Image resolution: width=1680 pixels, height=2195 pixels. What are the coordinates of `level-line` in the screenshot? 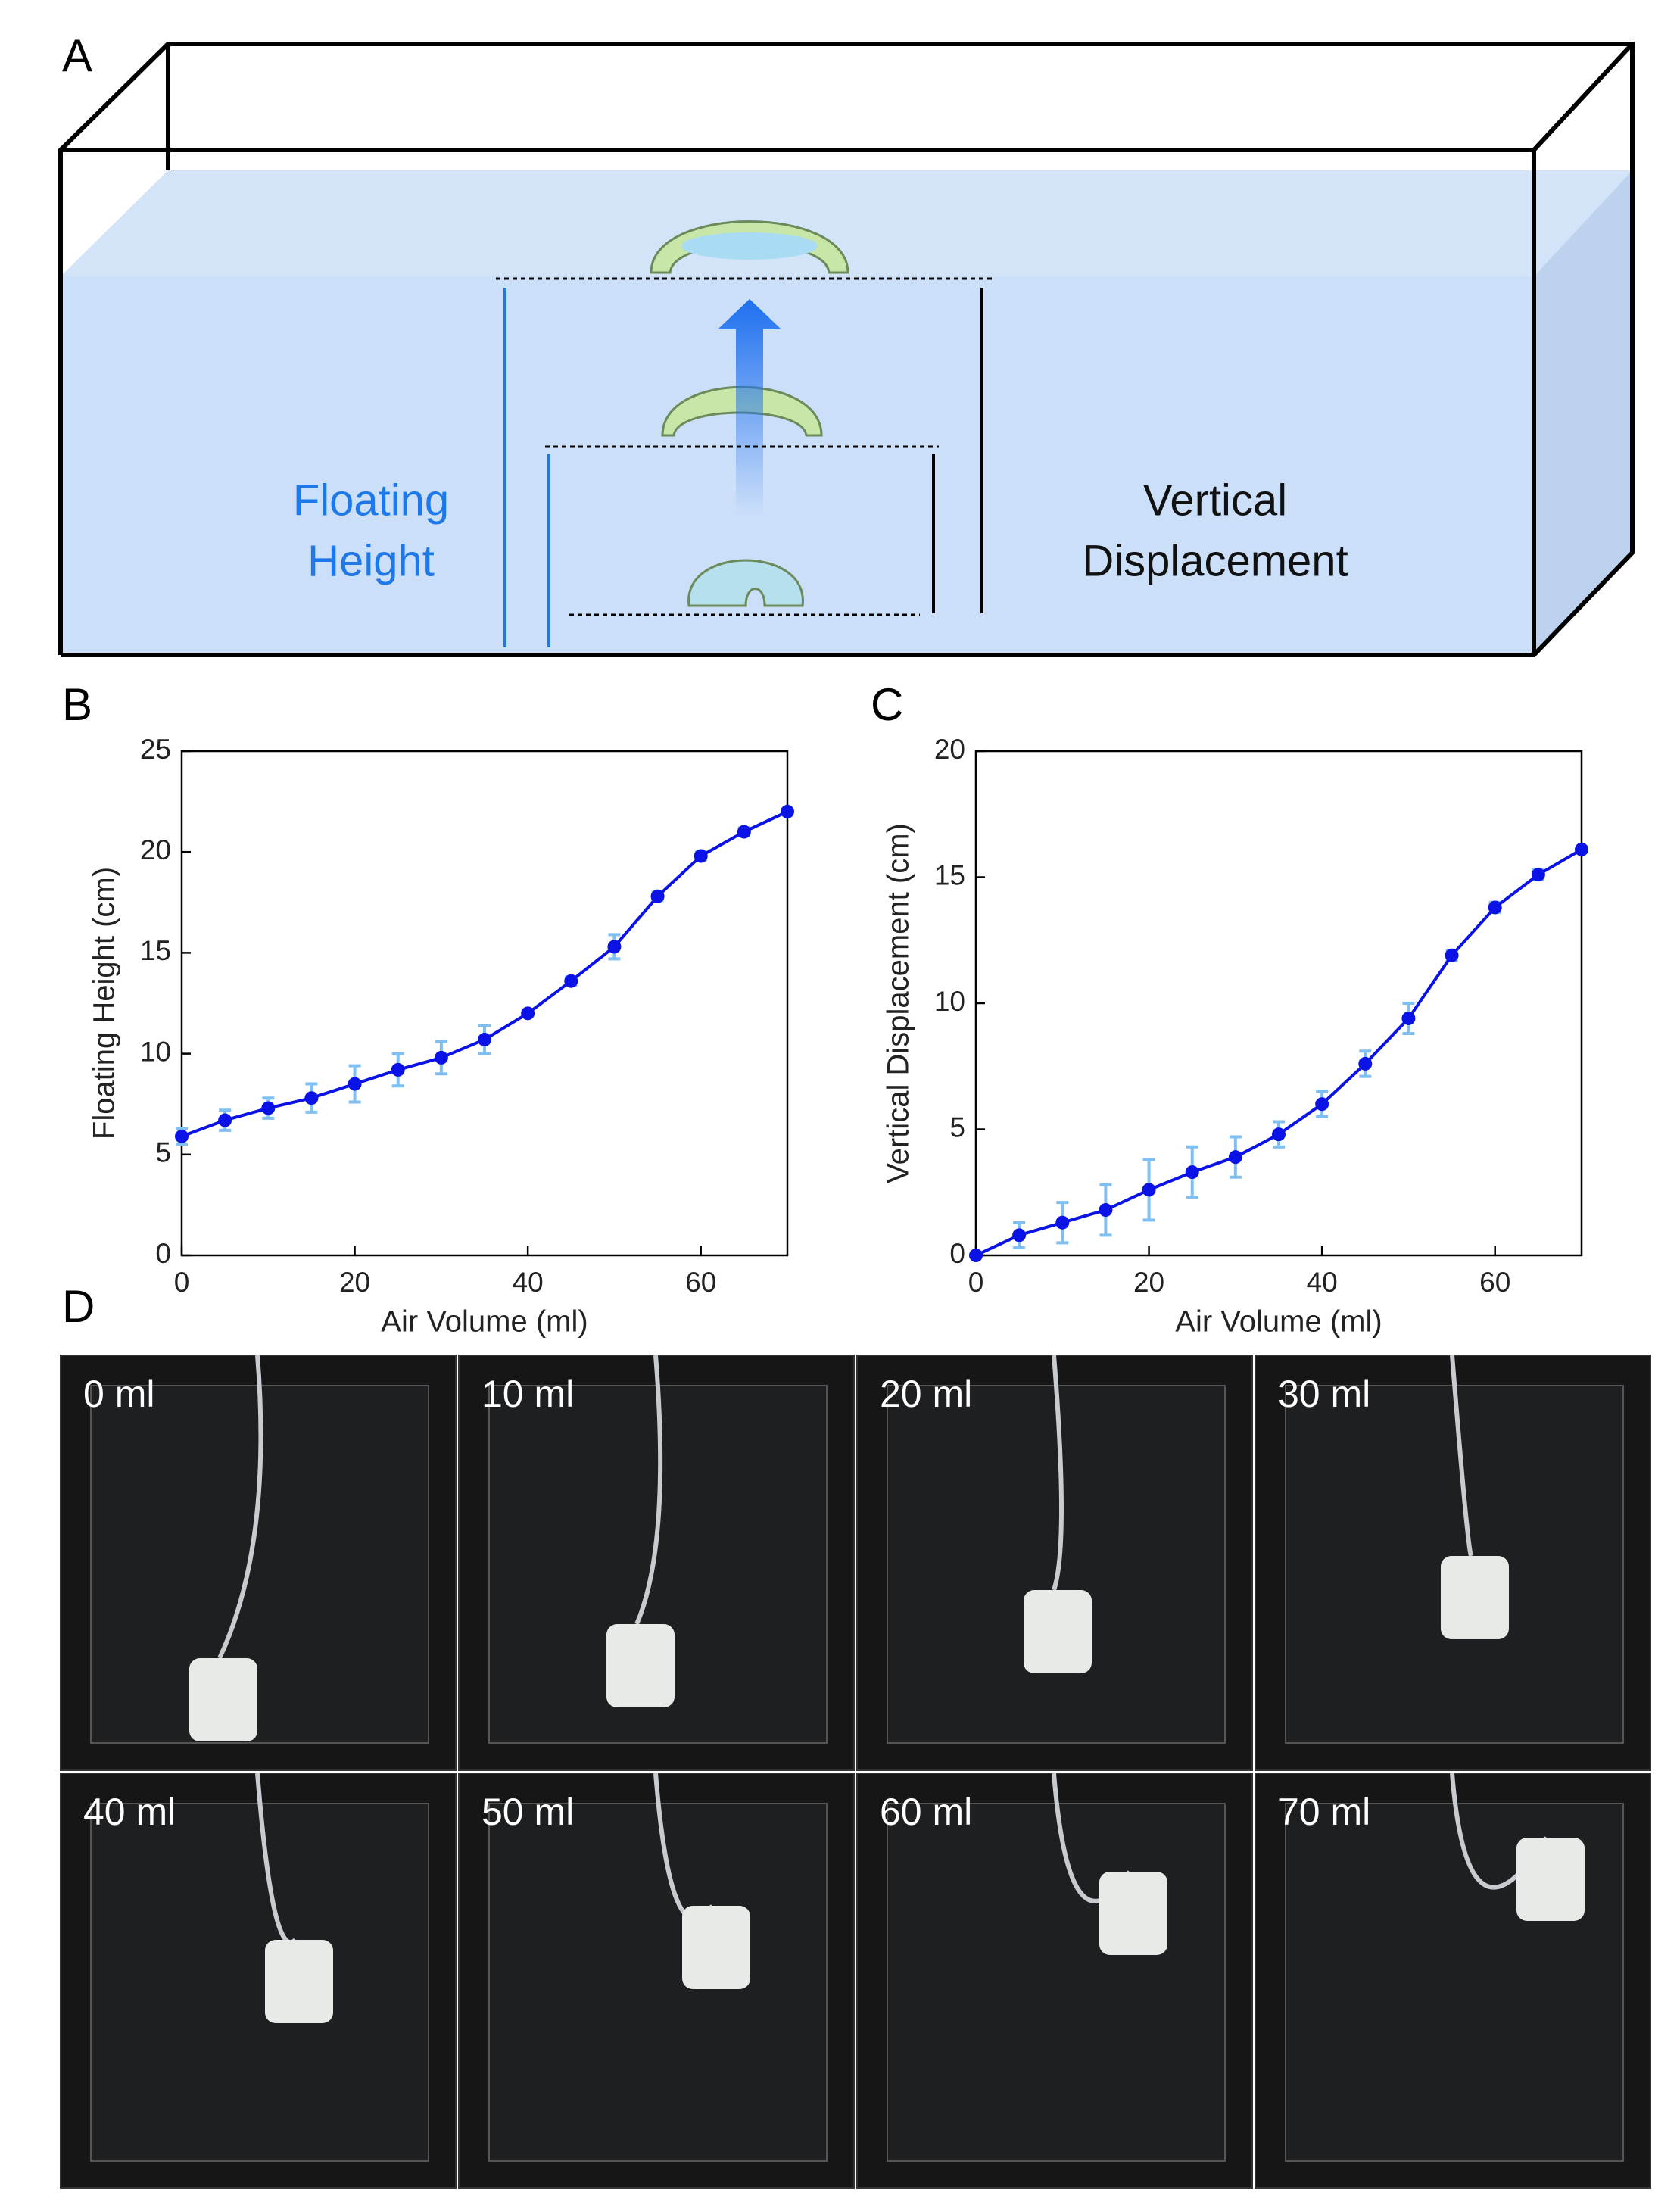 It's located at (746, 446).